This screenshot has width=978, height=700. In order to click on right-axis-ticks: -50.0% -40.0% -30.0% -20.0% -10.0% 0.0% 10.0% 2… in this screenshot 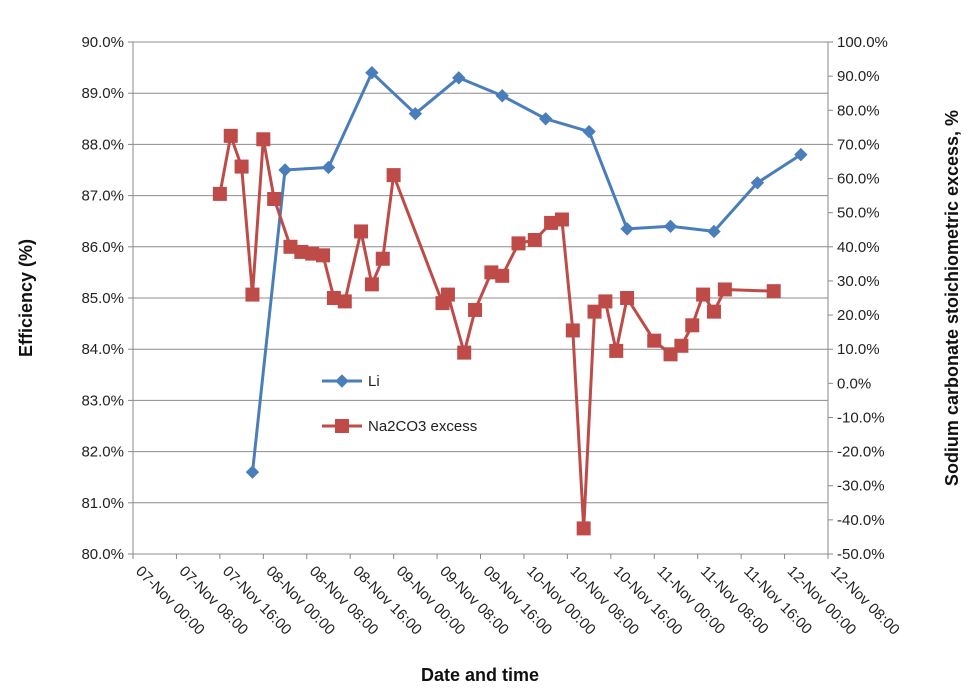, I will do `click(858, 298)`.